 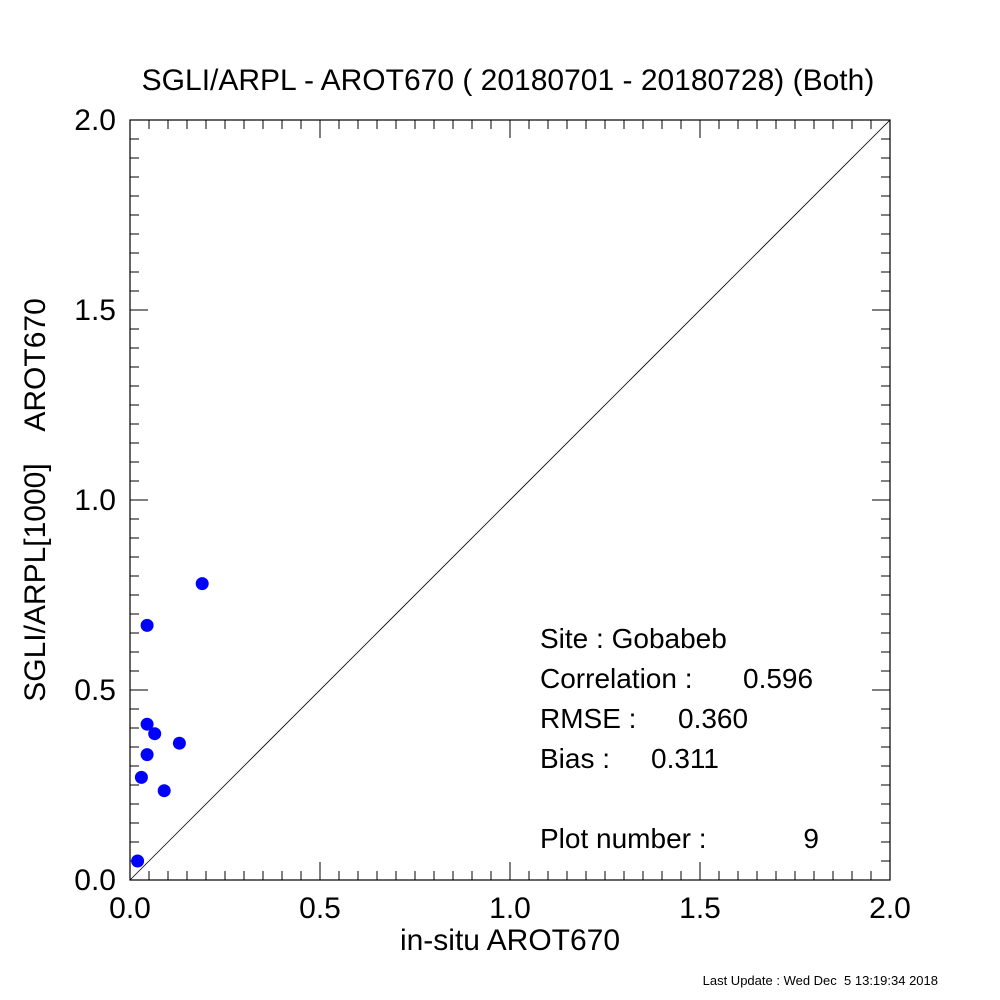 I want to click on y-tick-label: 0.0, so click(x=95, y=880).